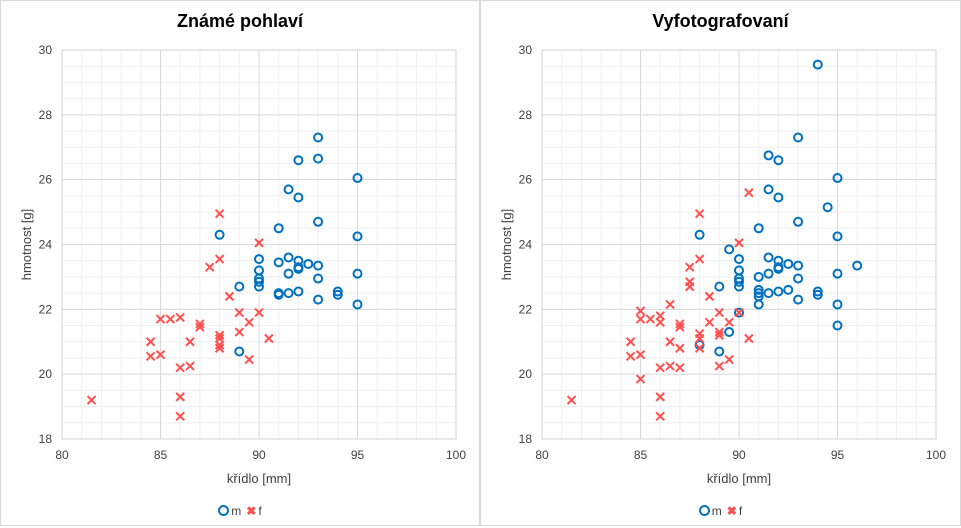 The height and width of the screenshot is (528, 961). Describe the element at coordinates (236, 510) in the screenshot. I see `legend-label-m: m` at that location.